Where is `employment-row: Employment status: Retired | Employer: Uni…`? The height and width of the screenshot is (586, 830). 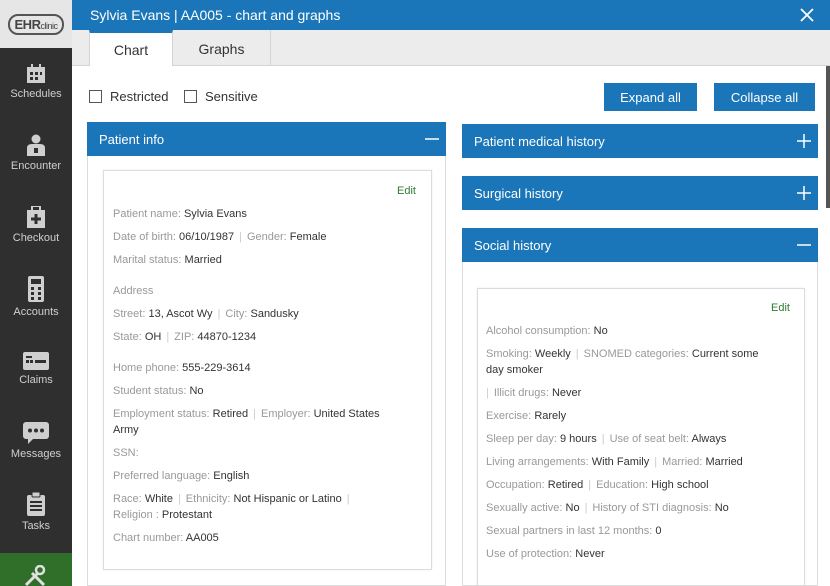 employment-row: Employment status: Retired | Employer: Uni… is located at coordinates (246, 414).